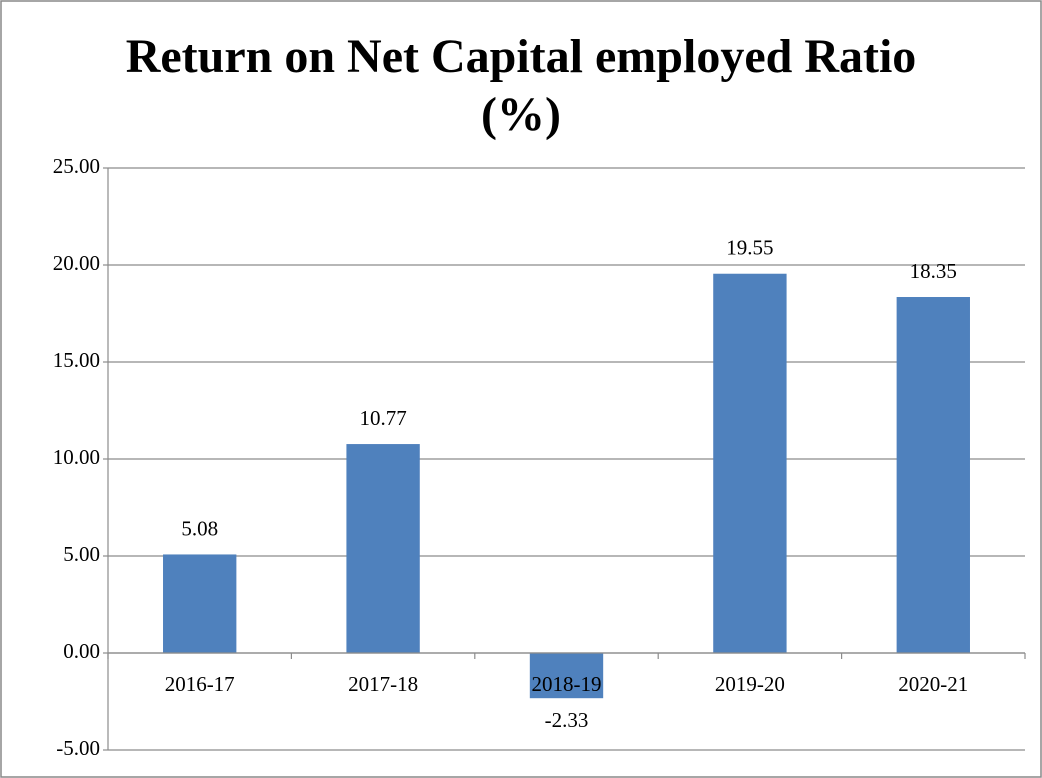 Image resolution: width=1042 pixels, height=778 pixels. What do you see at coordinates (750, 684) in the screenshot?
I see `x-tick-label: 2019-20` at bounding box center [750, 684].